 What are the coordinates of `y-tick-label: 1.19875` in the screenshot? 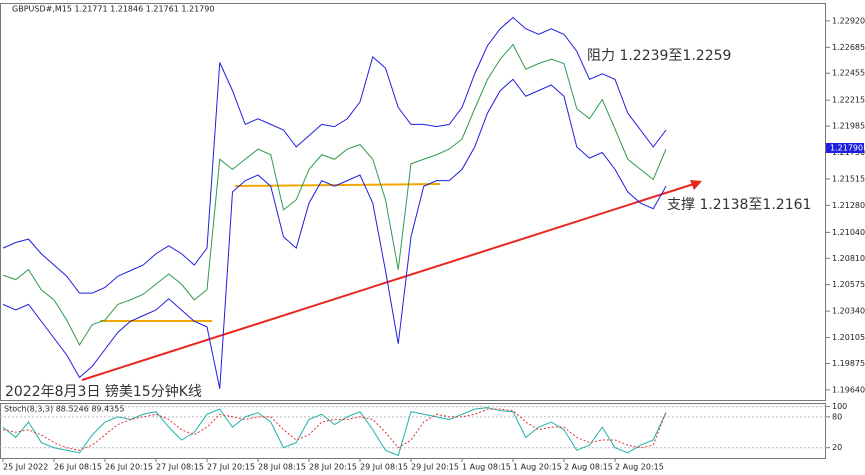 It's located at (848, 363).